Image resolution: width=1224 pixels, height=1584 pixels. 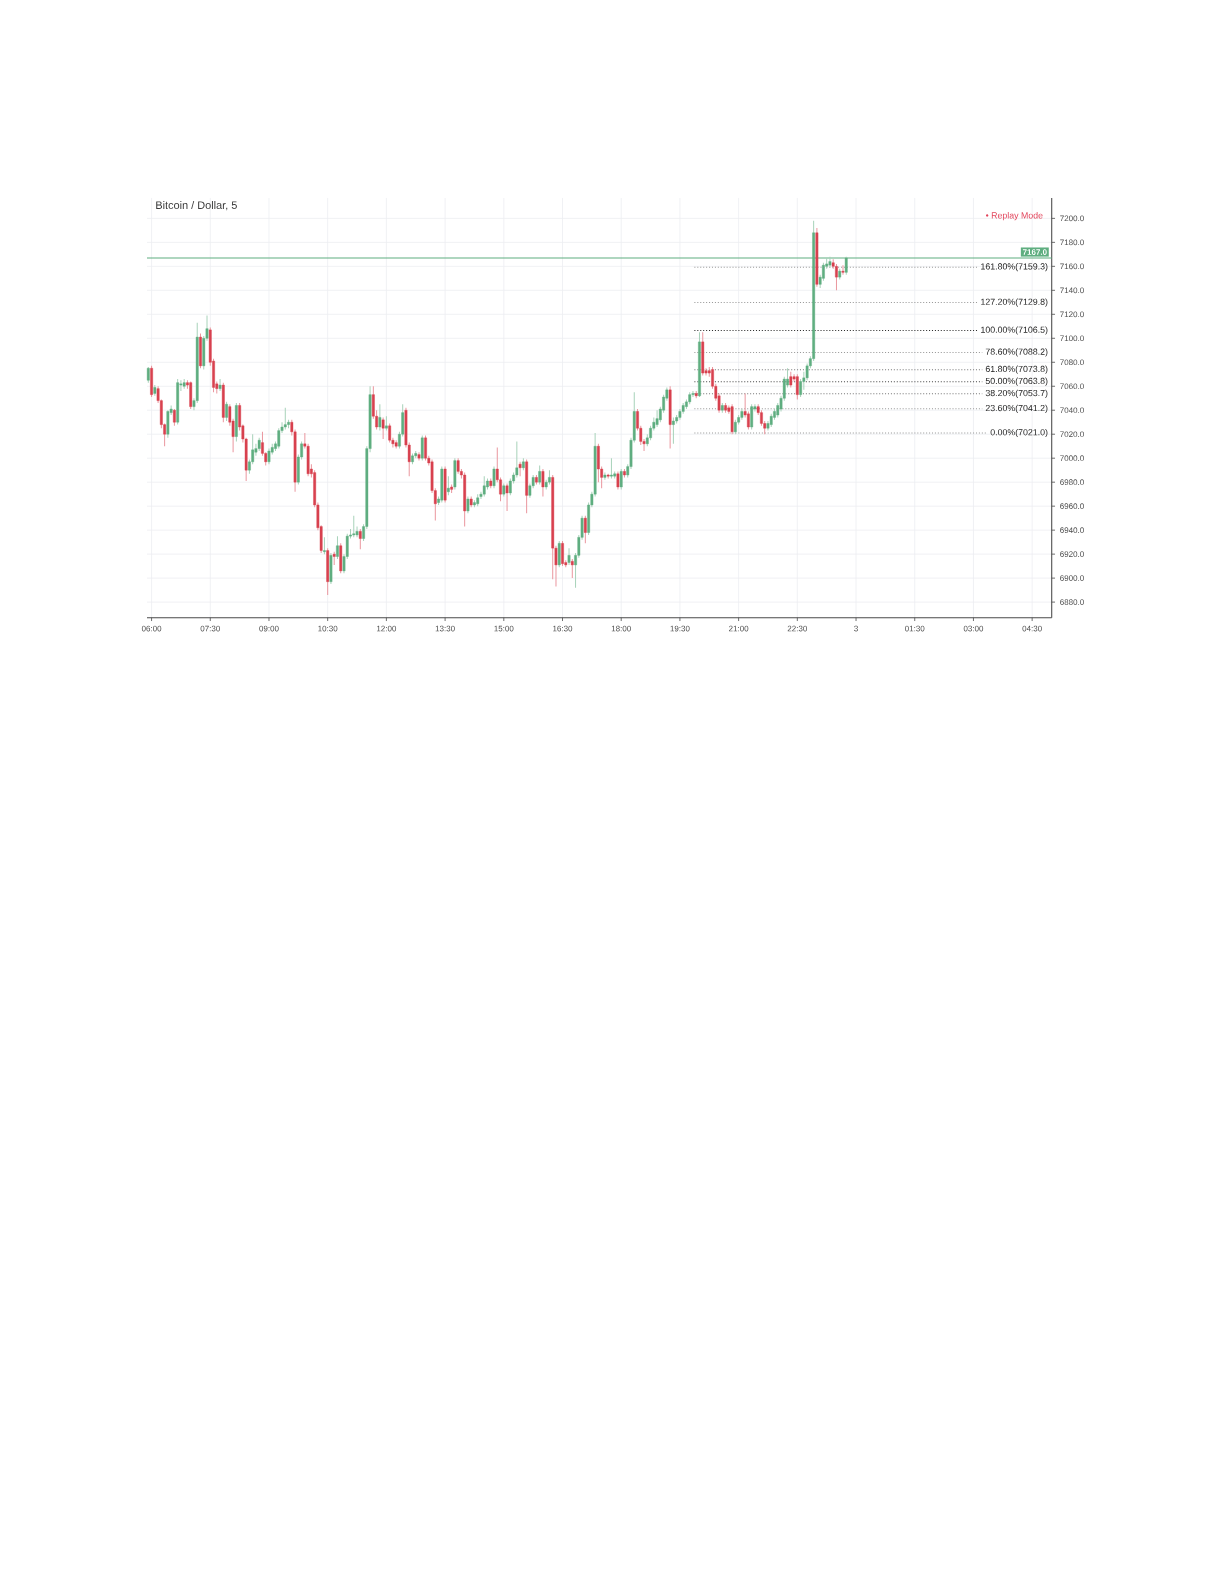 I want to click on y-tick-label: 6900.0, so click(x=1072, y=578).